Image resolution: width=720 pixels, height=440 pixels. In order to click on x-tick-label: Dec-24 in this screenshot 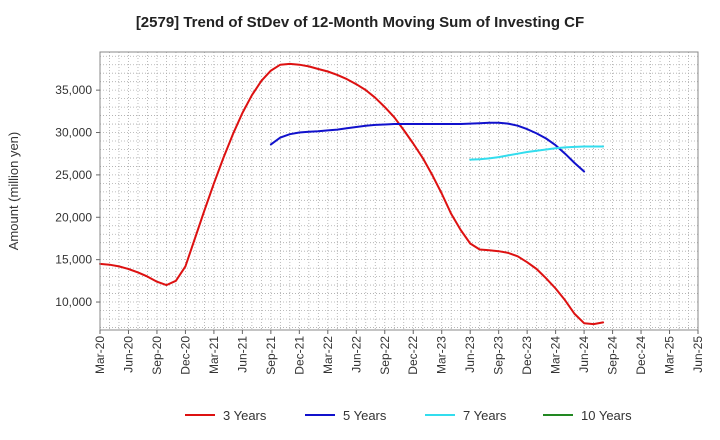, I will do `click(641, 355)`.